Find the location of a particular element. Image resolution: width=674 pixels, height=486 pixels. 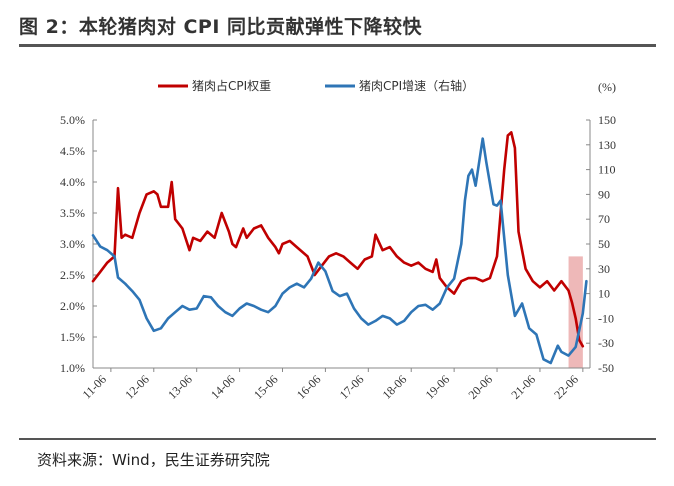

x-tick-label: 13-06 is located at coordinates (180, 387).